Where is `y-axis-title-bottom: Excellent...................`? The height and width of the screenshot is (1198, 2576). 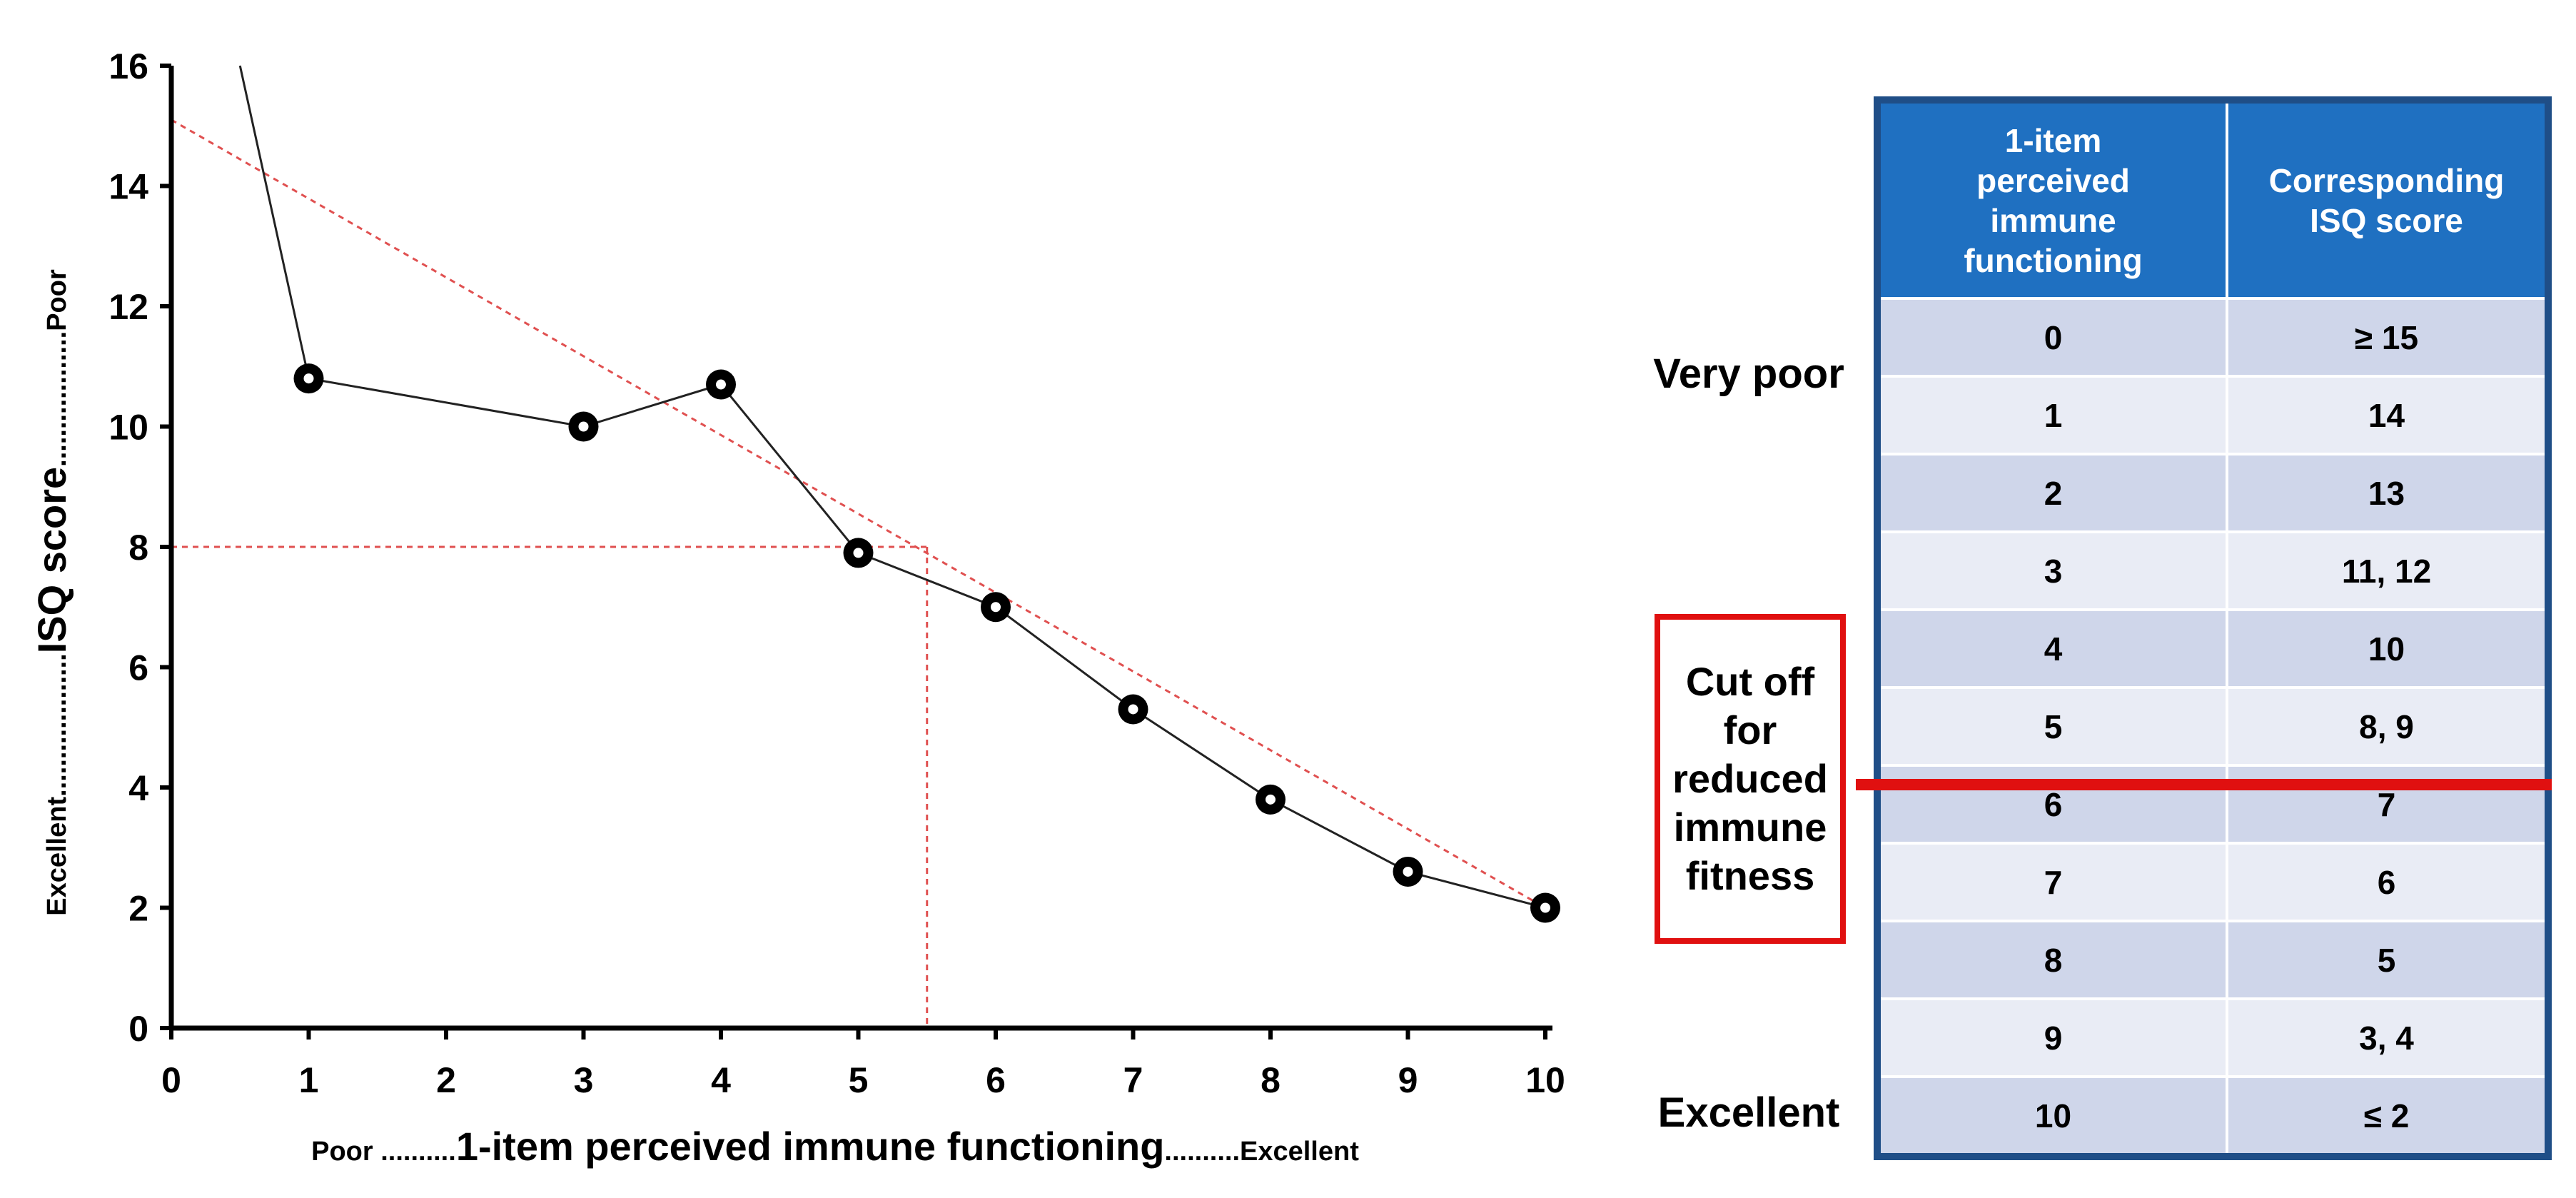 y-axis-title-bottom: Excellent................... is located at coordinates (57, 784).